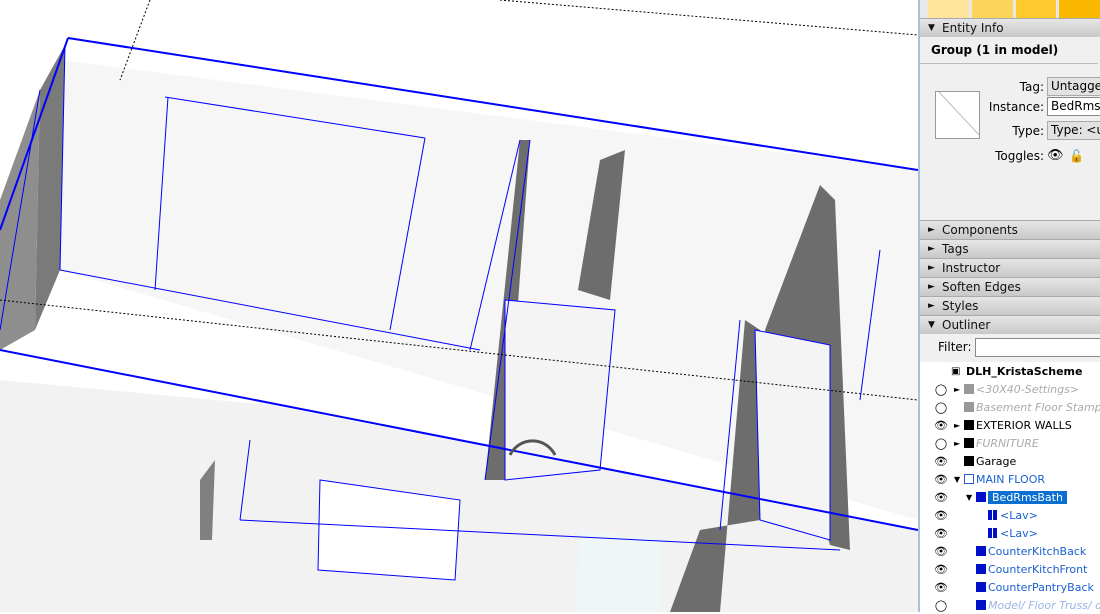 The height and width of the screenshot is (614, 1100). I want to click on instance-input: BedRmsBath, so click(1073, 106).